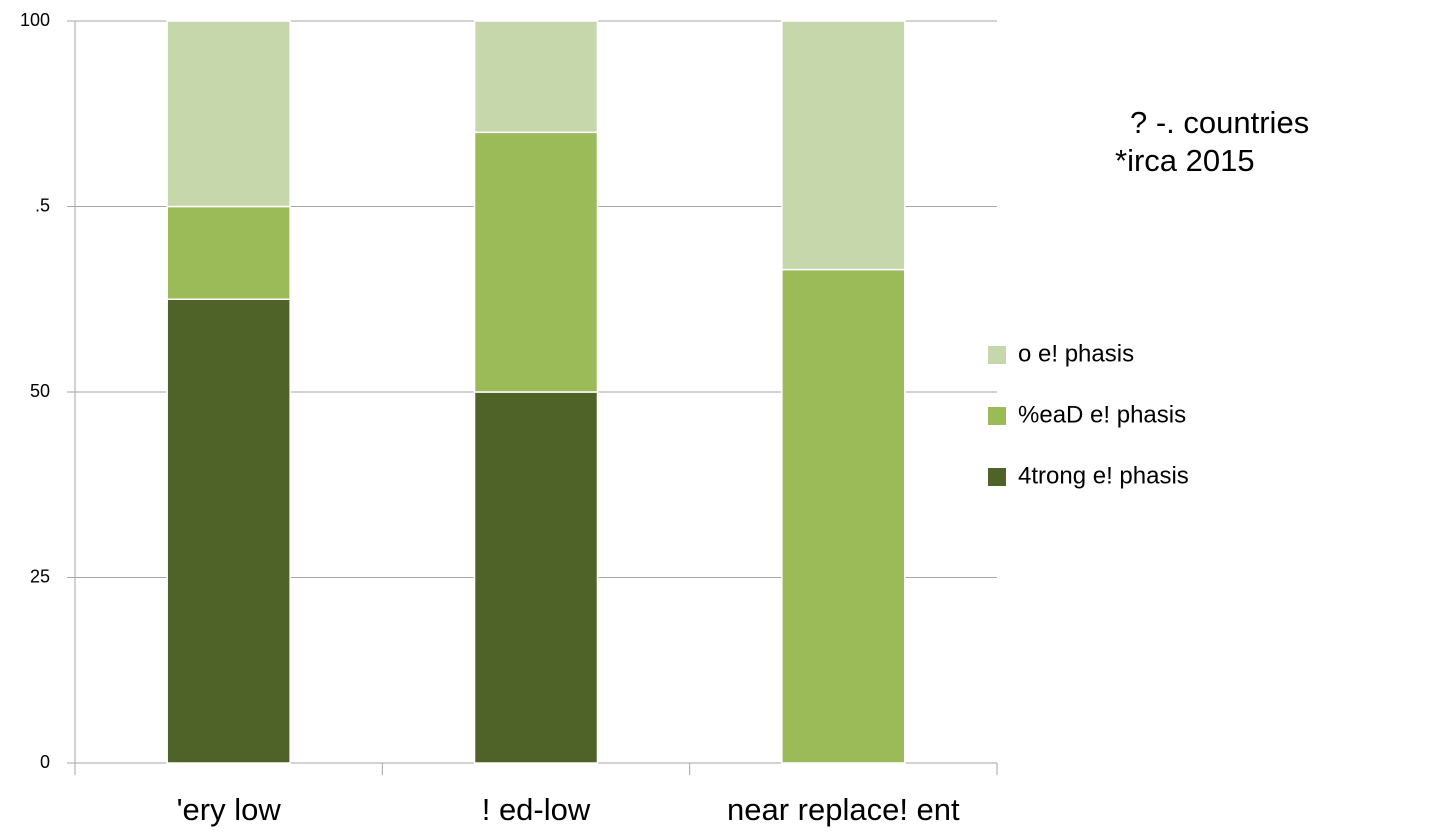 The image size is (1439, 840). I want to click on y-tick-label: 25, so click(40, 576).